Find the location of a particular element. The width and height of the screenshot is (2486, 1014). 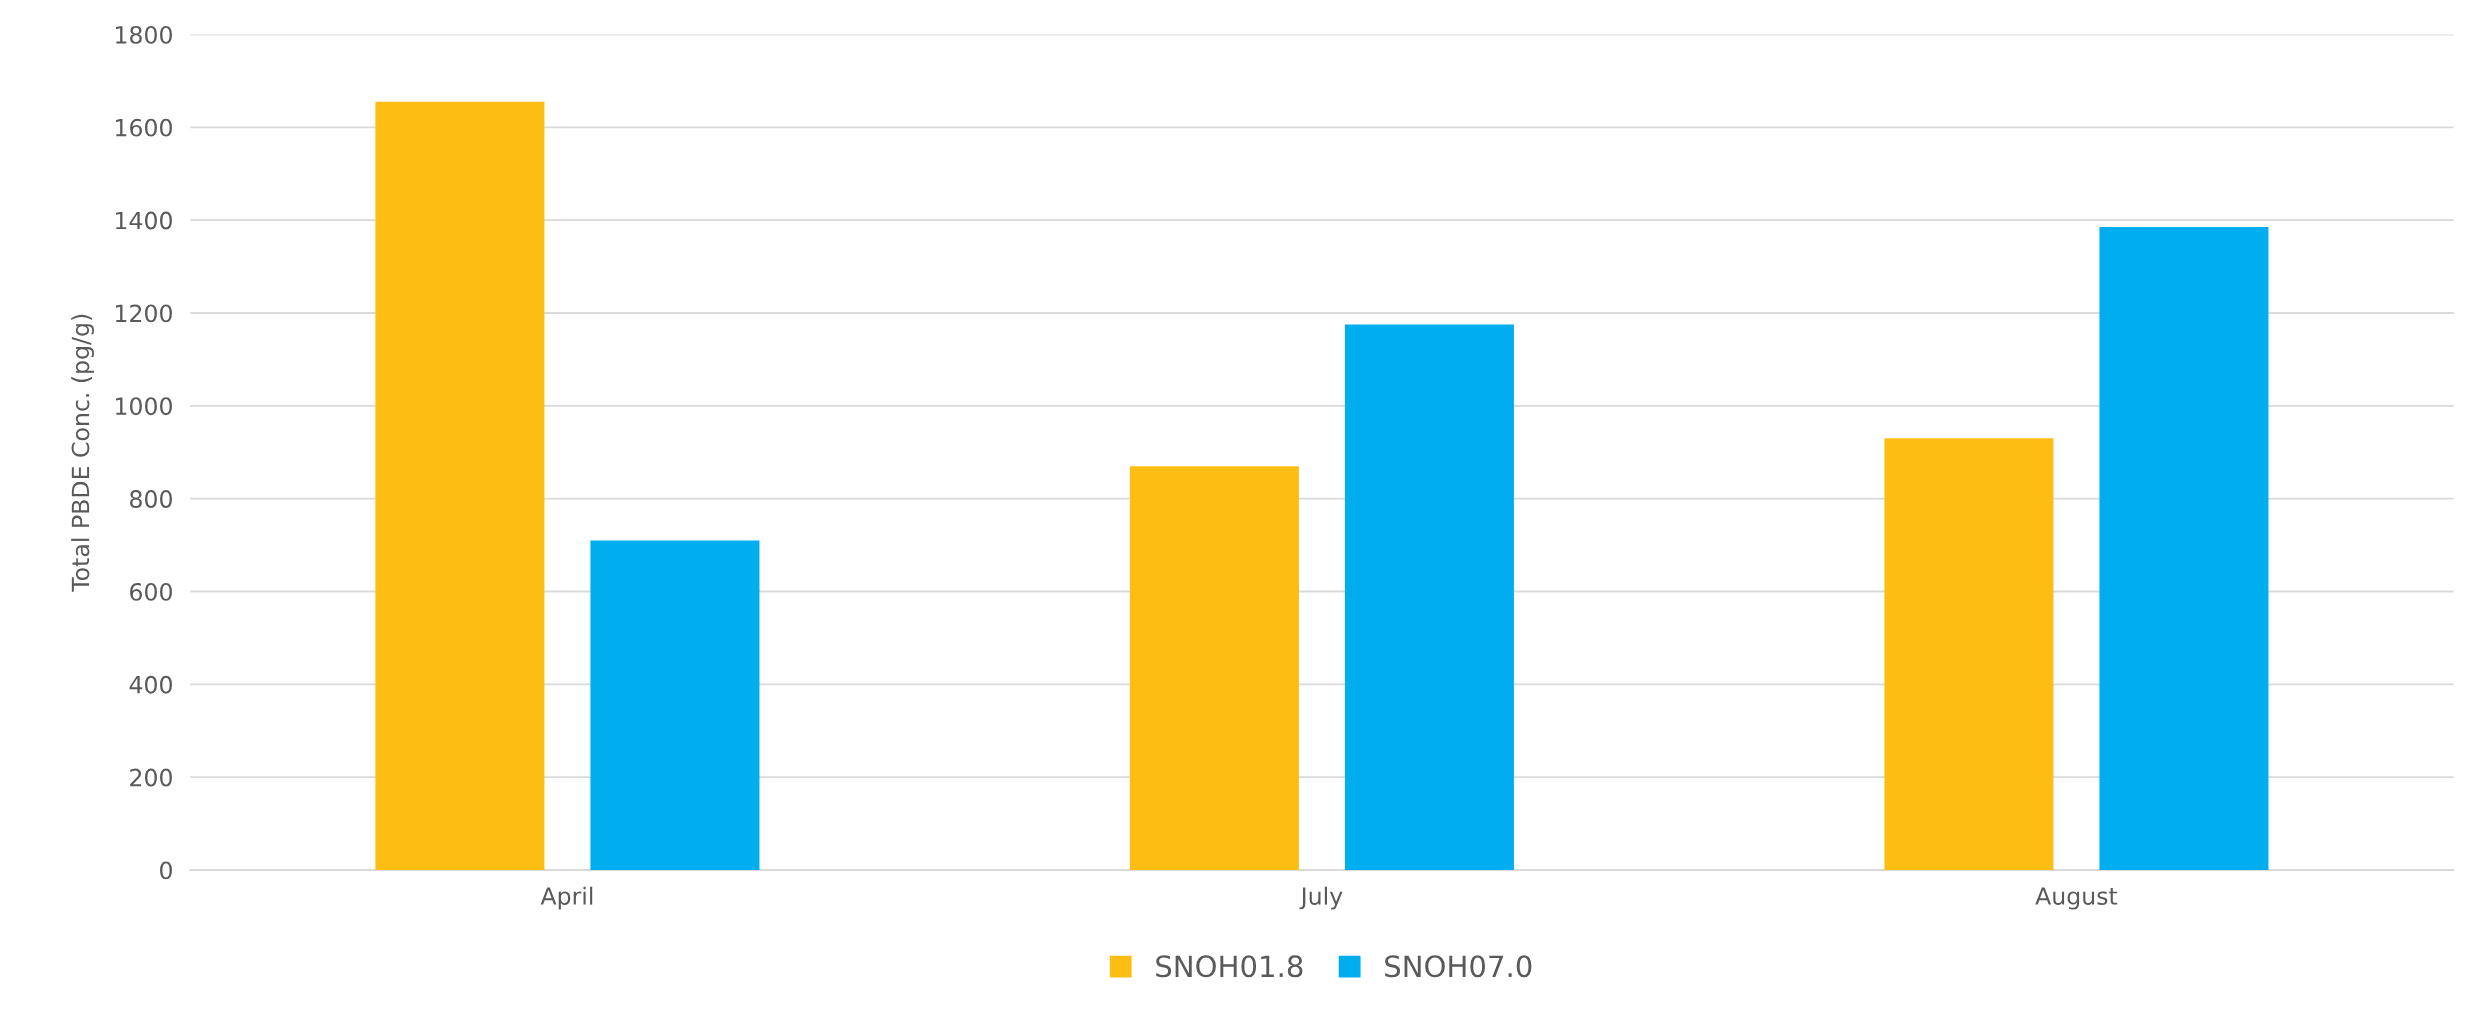

y-tick-label: 1200 is located at coordinates (144, 313).